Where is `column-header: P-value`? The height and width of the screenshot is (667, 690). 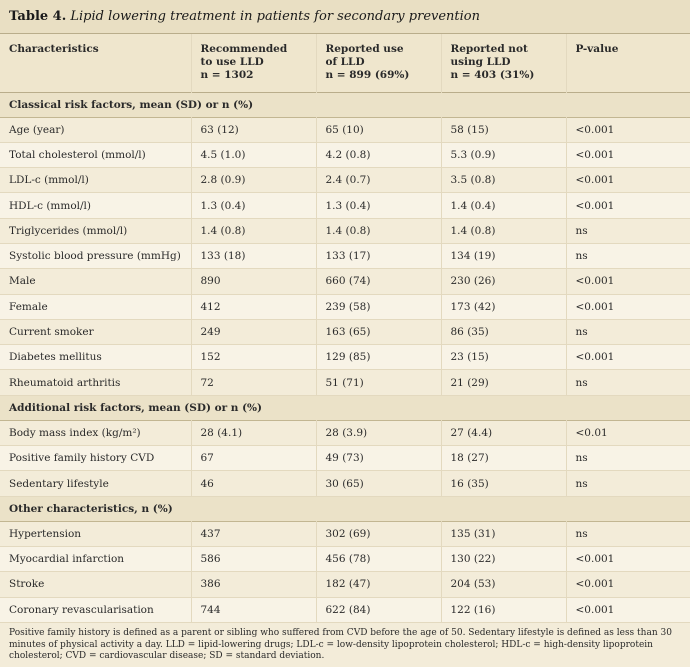
column-header: P-value is located at coordinates (627, 63).